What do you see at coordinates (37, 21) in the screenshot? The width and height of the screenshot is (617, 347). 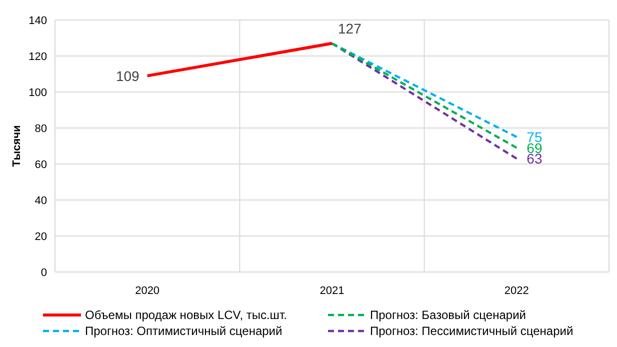 I see `y-tick-label: 140` at bounding box center [37, 21].